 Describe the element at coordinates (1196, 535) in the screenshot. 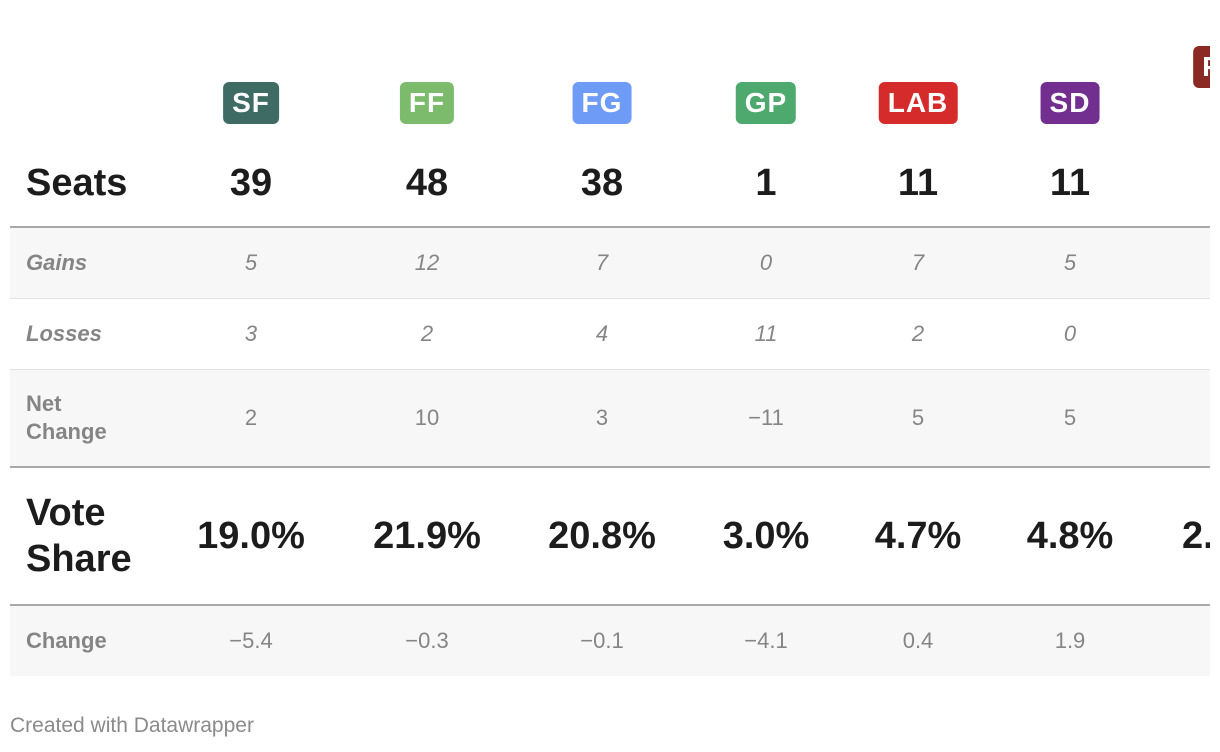

I see `vote-share-value: 2.` at that location.